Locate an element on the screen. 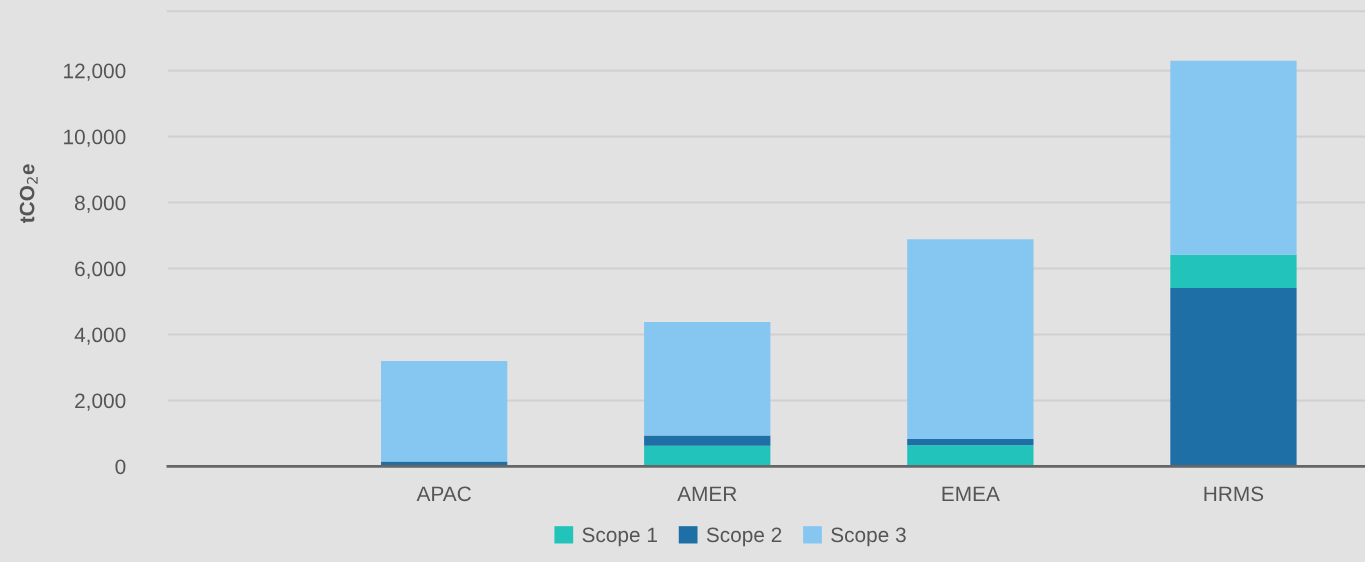 The width and height of the screenshot is (1365, 562). y-tick-label: 8,000 is located at coordinates (100, 204).